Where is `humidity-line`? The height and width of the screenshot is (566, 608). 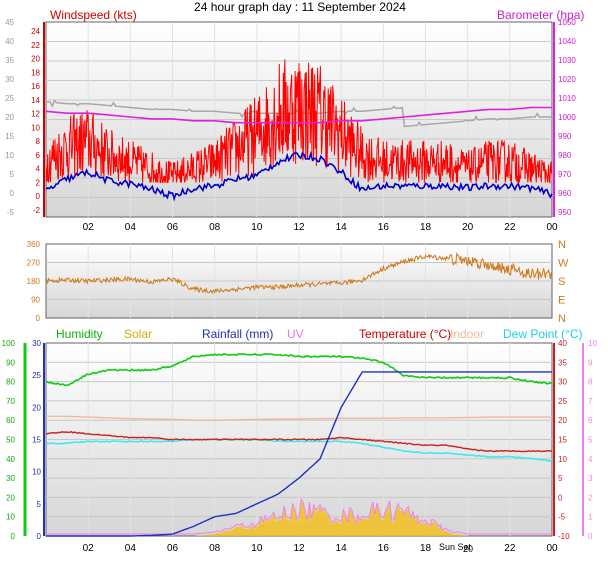 humidity-line is located at coordinates (299, 369).